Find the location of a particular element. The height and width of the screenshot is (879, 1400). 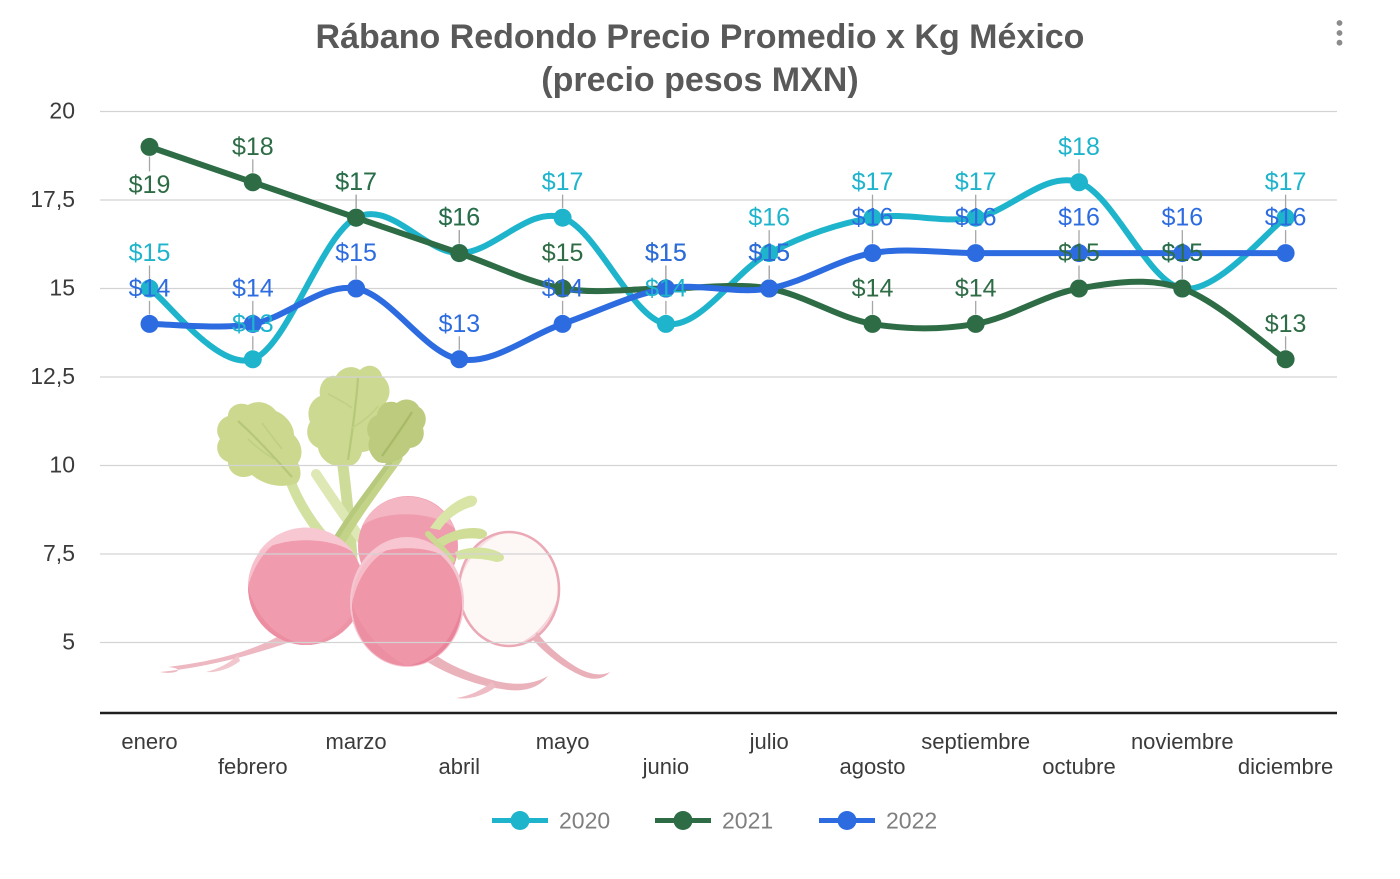

svg-text: abril is located at coordinates (460, 766).